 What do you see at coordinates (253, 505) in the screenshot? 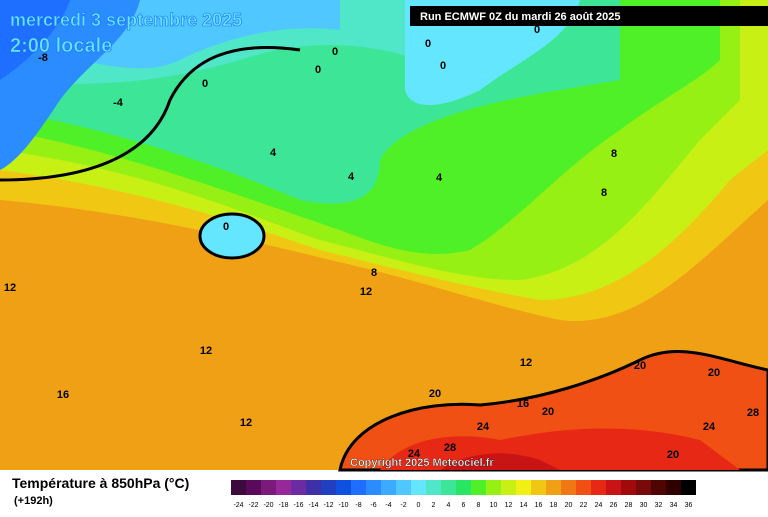
I see `colorbar-label: -22` at bounding box center [253, 505].